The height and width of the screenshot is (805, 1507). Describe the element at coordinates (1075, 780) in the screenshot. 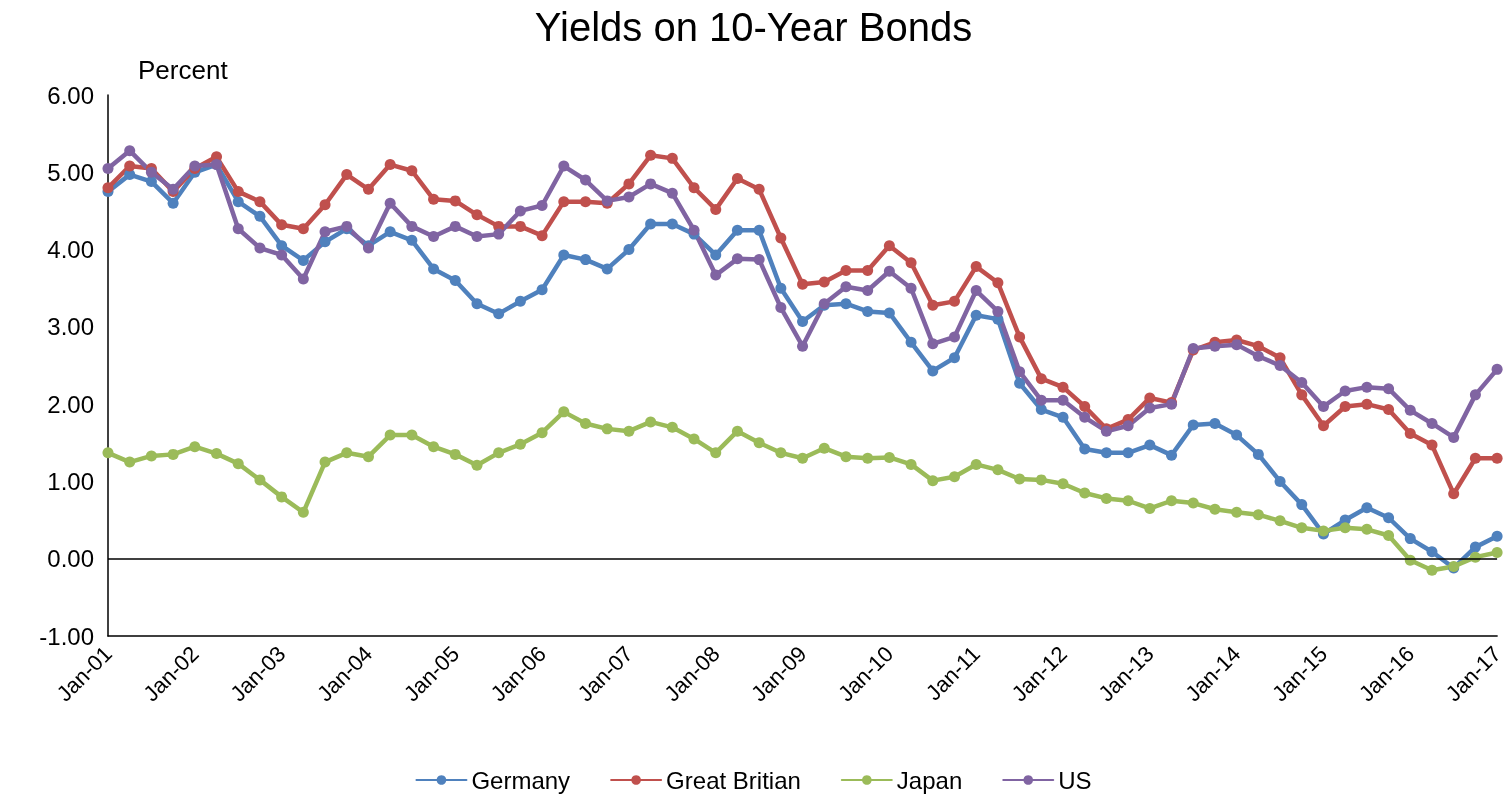

I see `legend-label: US` at that location.